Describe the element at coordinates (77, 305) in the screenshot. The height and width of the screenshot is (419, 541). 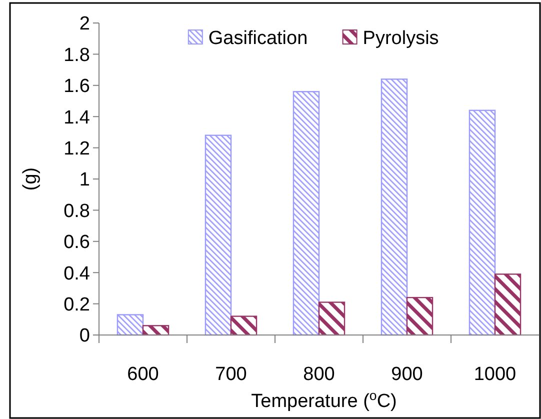
I see `y-tick-label: 0.2` at that location.